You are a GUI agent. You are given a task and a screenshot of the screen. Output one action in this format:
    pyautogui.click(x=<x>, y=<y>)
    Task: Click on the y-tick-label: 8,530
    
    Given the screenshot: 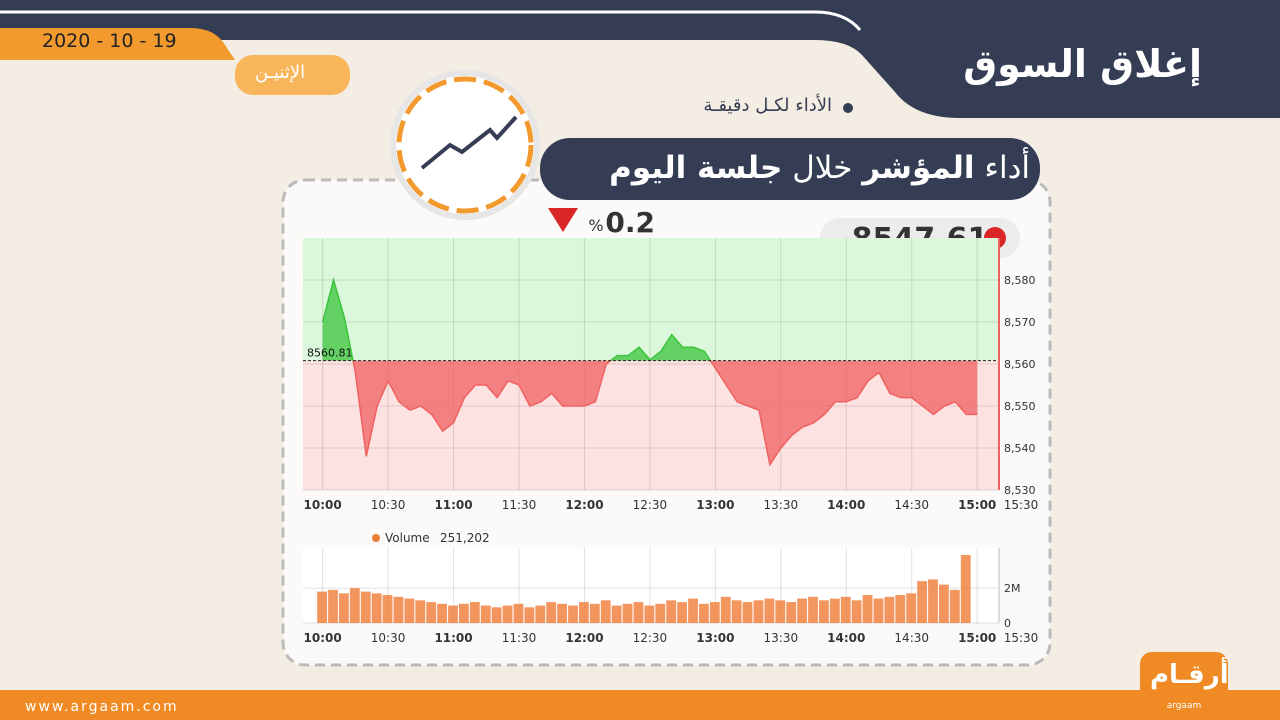 What is the action you would take?
    pyautogui.click(x=1020, y=490)
    